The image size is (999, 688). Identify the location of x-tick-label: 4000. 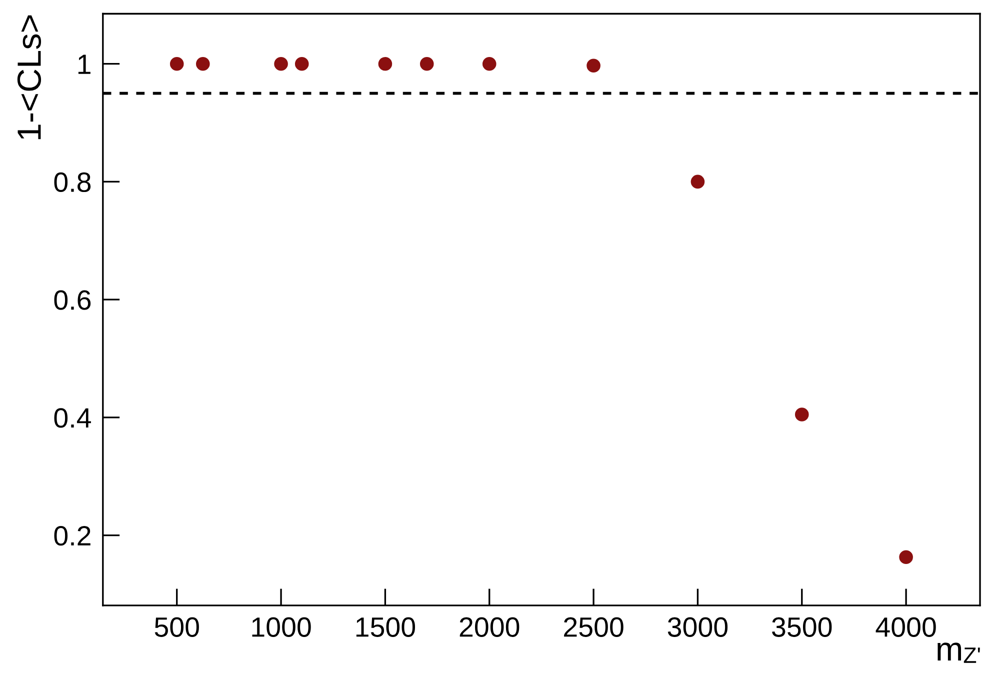
(906, 627).